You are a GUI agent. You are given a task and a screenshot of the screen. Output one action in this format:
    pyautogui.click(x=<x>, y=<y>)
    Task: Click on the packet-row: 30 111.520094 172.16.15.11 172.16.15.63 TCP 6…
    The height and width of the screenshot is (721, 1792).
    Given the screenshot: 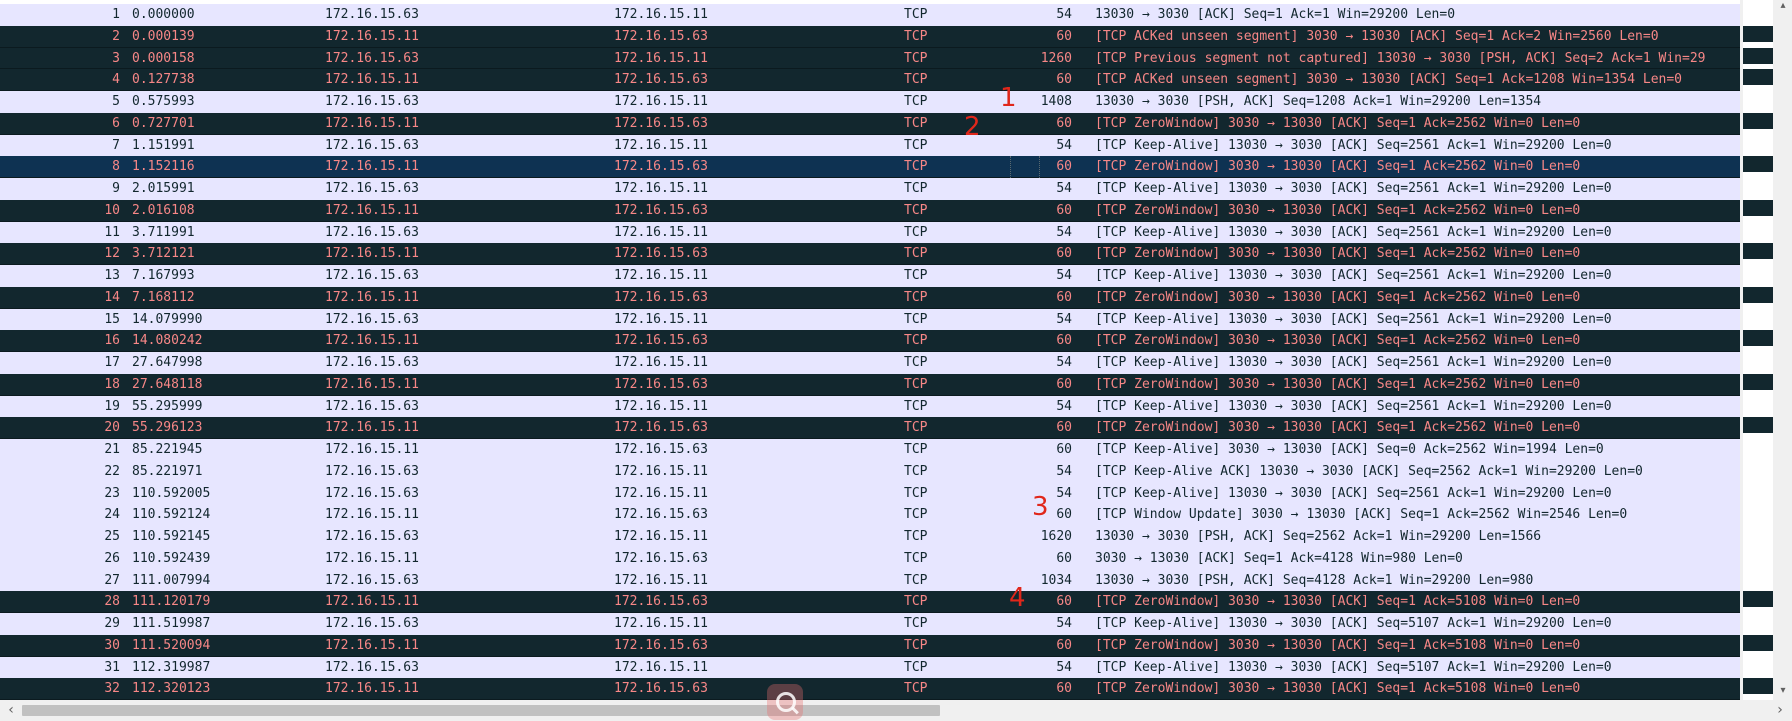 What is the action you would take?
    pyautogui.click(x=870, y=645)
    